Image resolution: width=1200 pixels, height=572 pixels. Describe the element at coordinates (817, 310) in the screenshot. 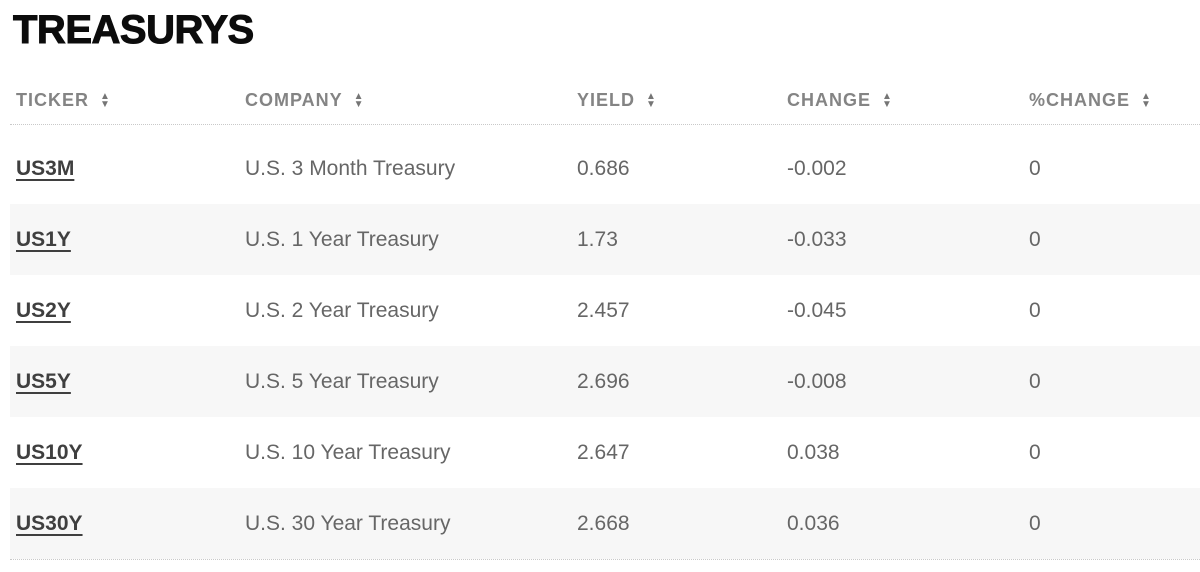

I see `change-cell: -0.045` at that location.